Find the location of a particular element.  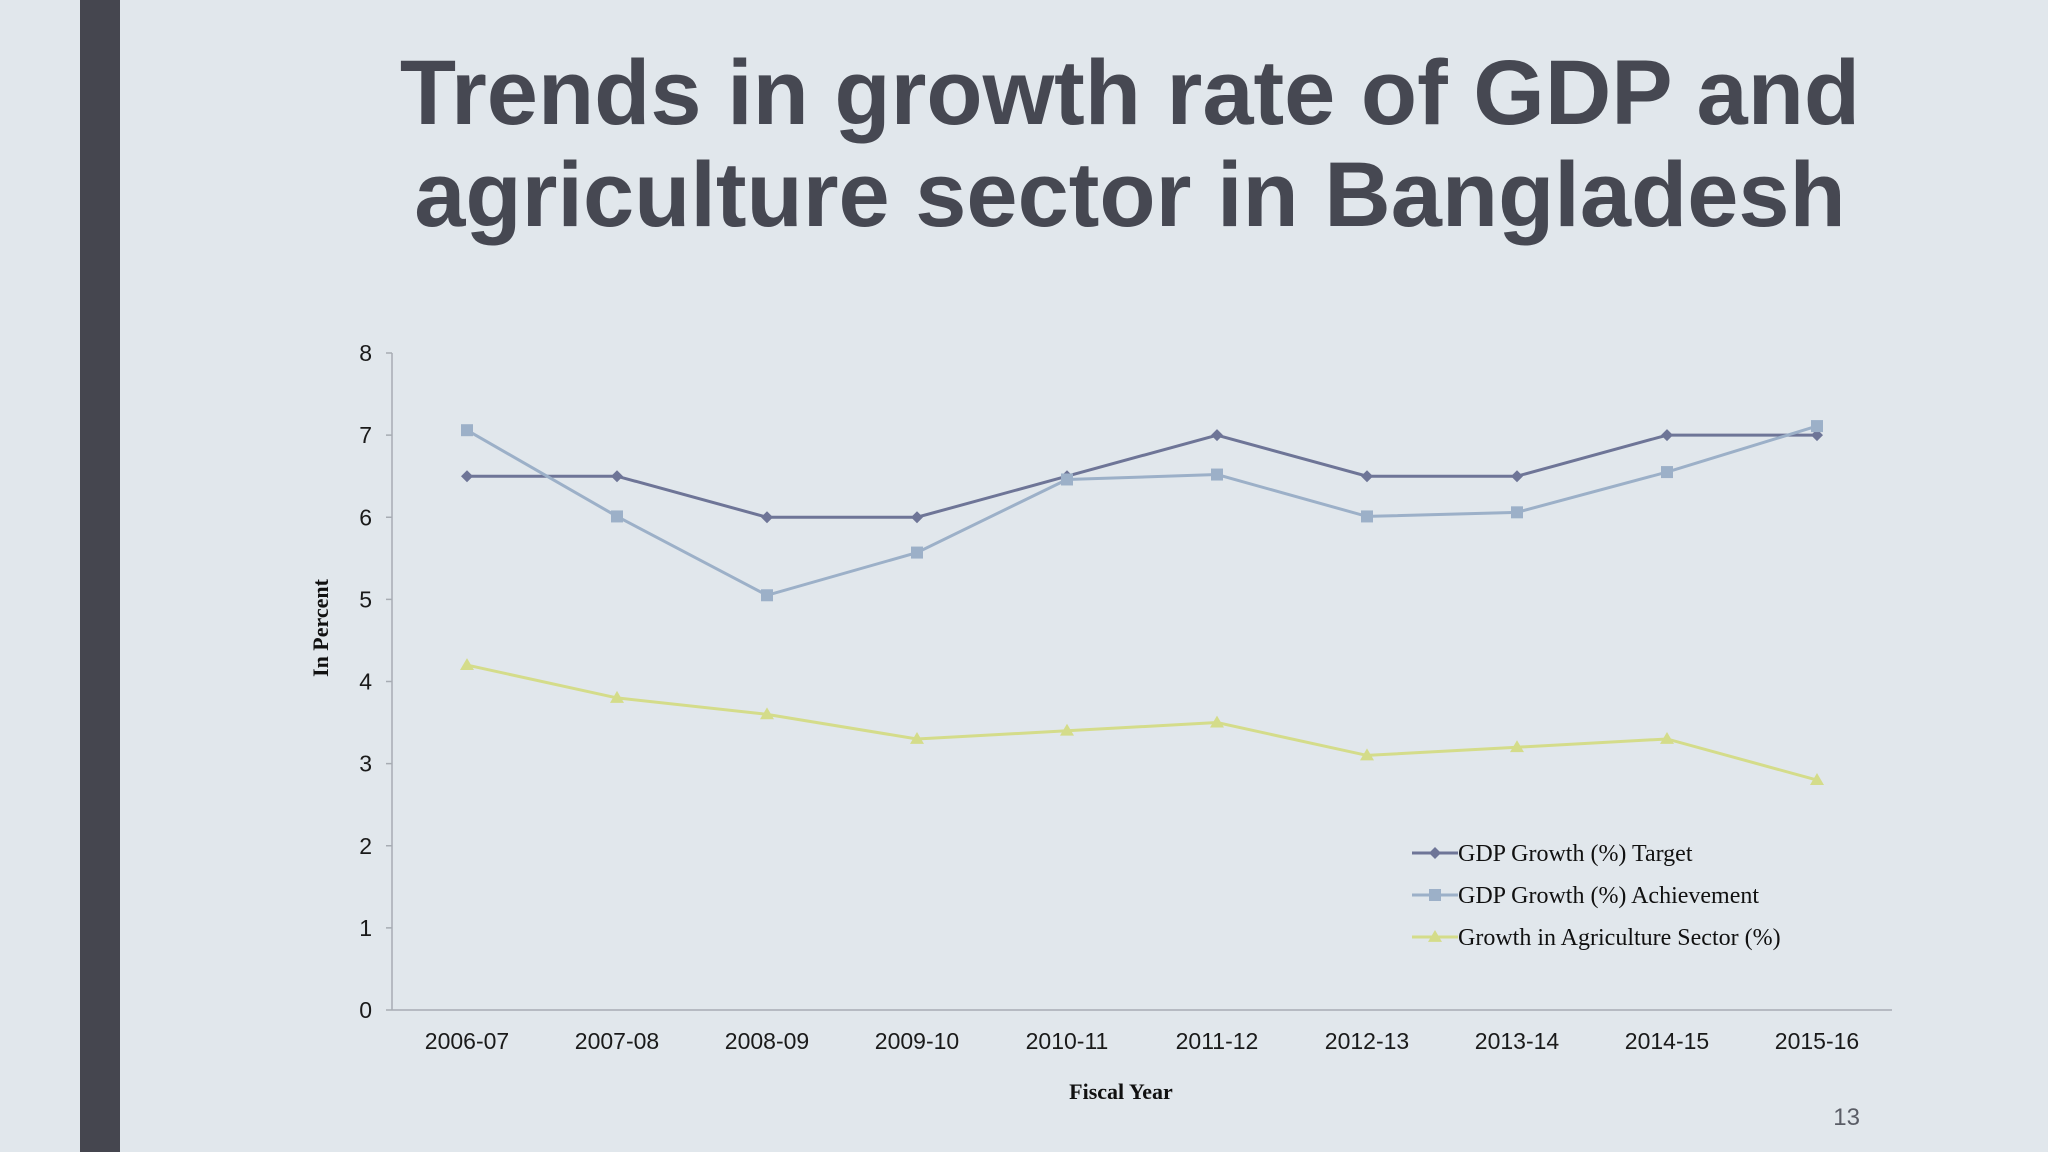

y-tick-label: 6 is located at coordinates (365, 517).